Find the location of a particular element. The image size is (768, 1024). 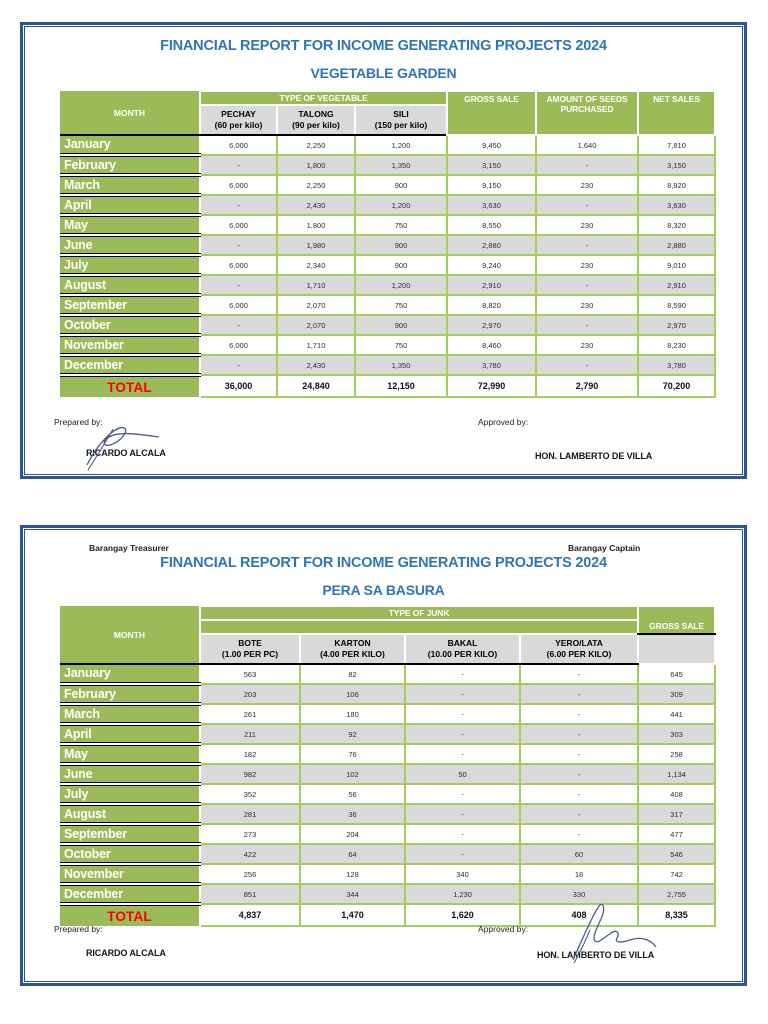

data-cell: 256 is located at coordinates (250, 874).